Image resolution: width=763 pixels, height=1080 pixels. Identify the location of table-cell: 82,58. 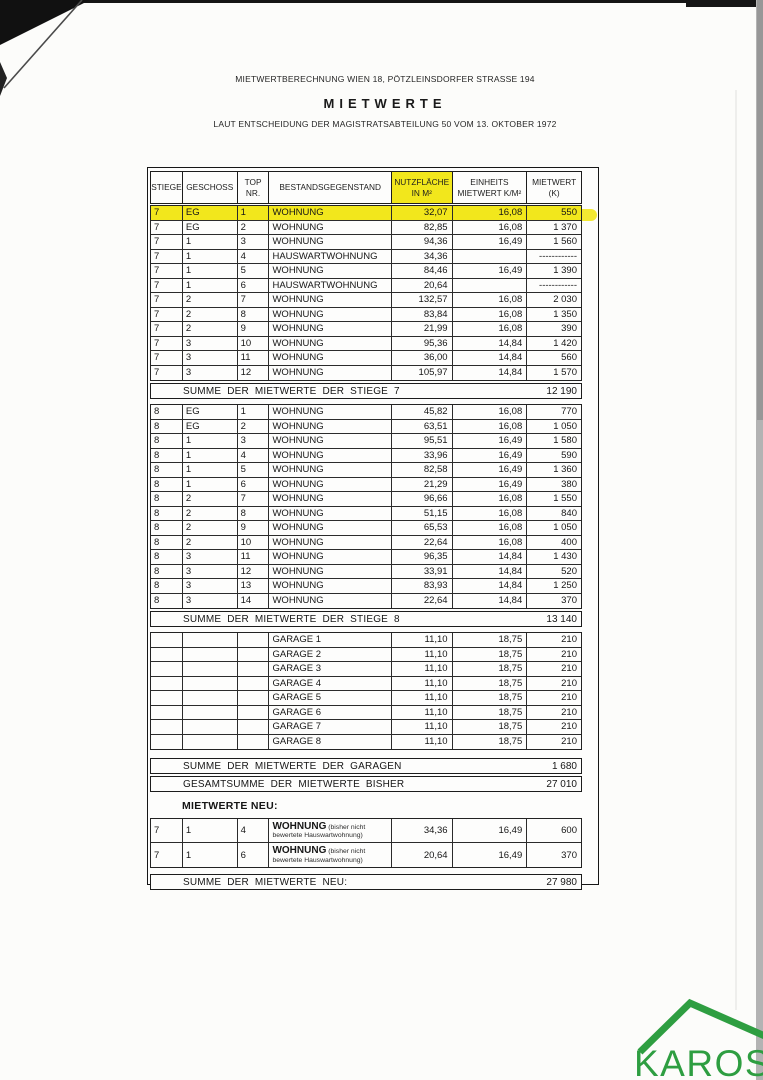
(422, 470).